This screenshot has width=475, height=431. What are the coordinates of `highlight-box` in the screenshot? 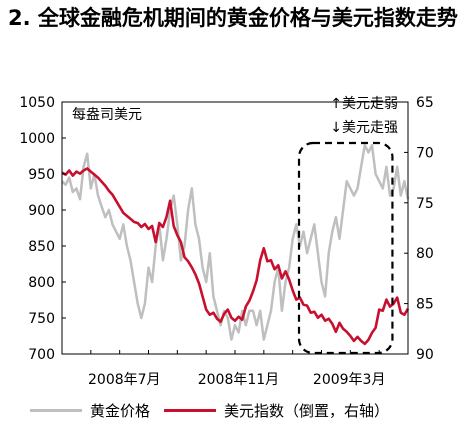 It's located at (345, 248).